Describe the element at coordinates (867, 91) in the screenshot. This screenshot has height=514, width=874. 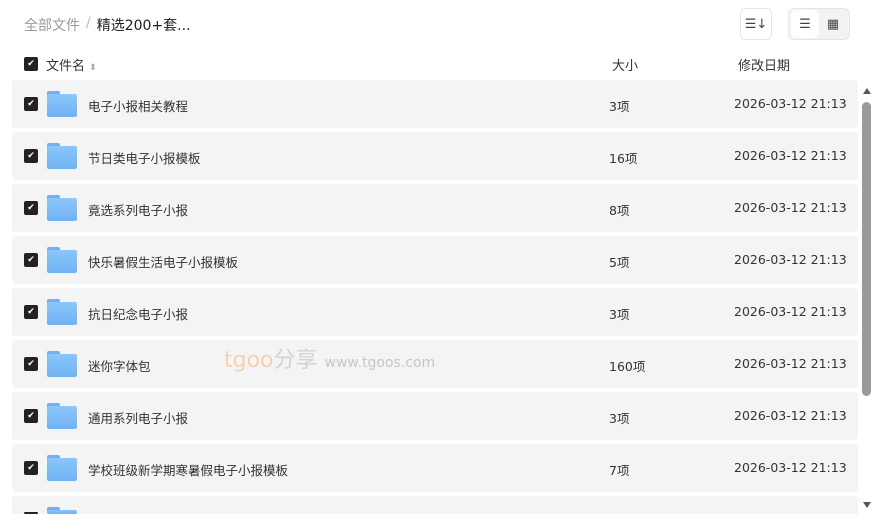
I see `scroll-up-icon` at that location.